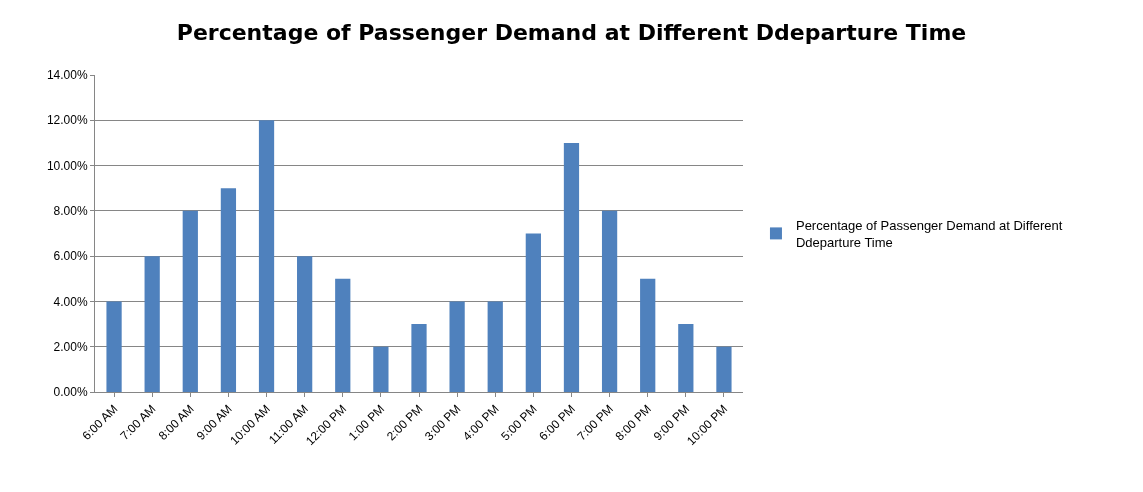 The width and height of the screenshot is (1143, 492). I want to click on legend-label: Percentage of Passenger Demand at Different Ddeparture Time, so click(929, 234).